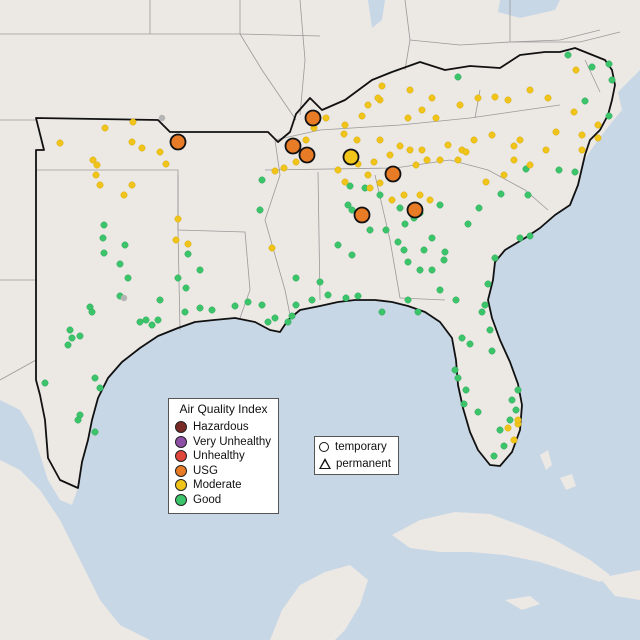 The height and width of the screenshot is (640, 640). Describe the element at coordinates (162, 118) in the screenshot. I see `monitor-no-data` at that location.